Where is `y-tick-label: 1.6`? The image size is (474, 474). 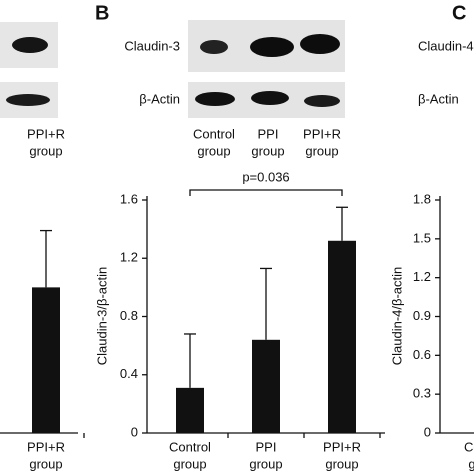 y-tick-label: 1.6 is located at coordinates (129, 198).